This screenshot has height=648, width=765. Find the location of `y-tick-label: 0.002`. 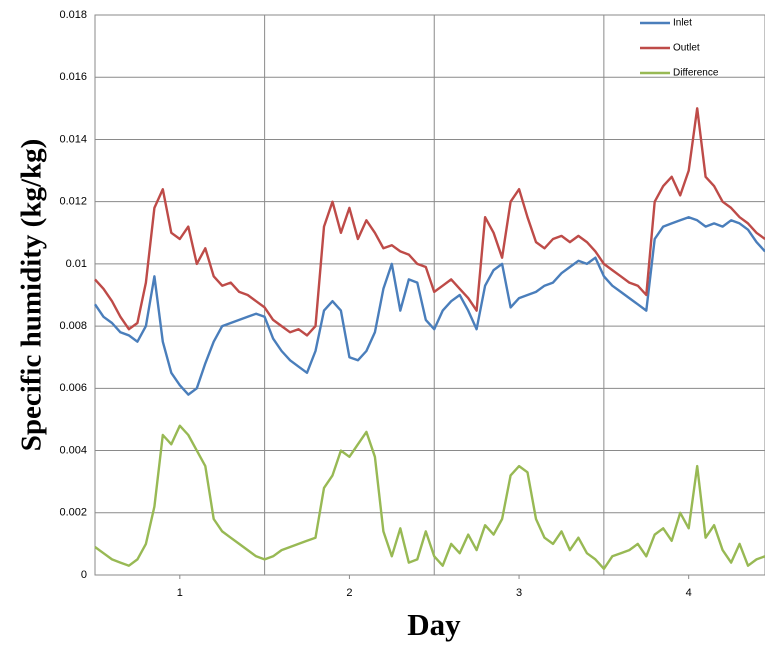

y-tick-label: 0.002 is located at coordinates (73, 513).